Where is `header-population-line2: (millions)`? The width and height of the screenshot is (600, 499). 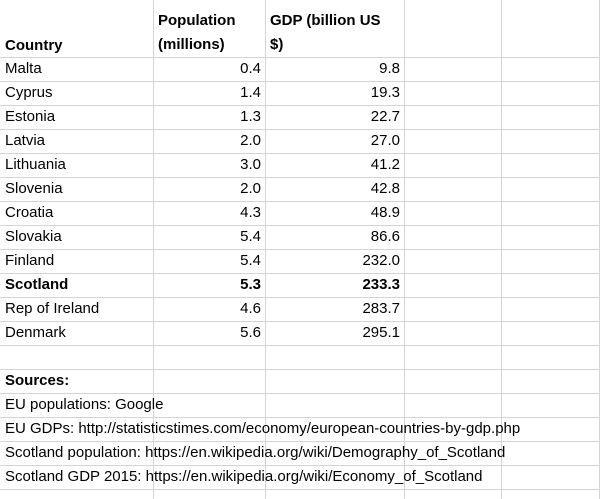
header-population-line2: (millions) is located at coordinates (191, 44).